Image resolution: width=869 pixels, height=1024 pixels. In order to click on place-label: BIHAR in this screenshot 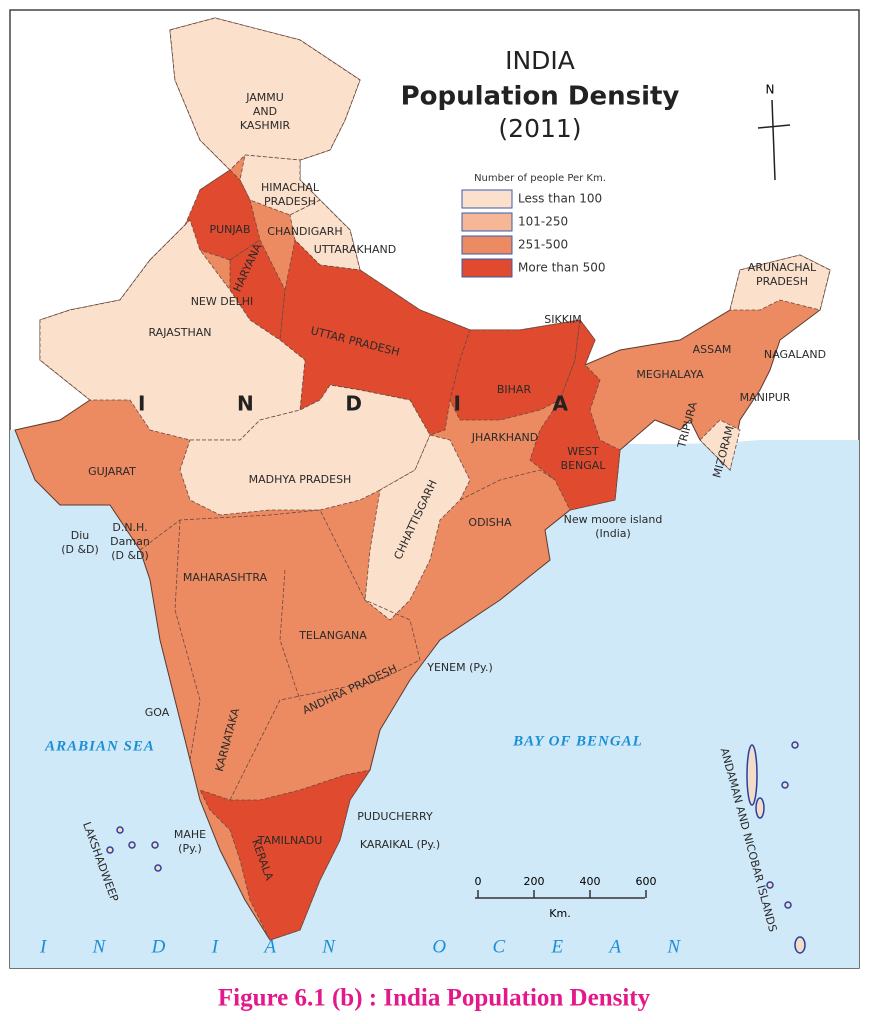, I will do `click(514, 389)`.